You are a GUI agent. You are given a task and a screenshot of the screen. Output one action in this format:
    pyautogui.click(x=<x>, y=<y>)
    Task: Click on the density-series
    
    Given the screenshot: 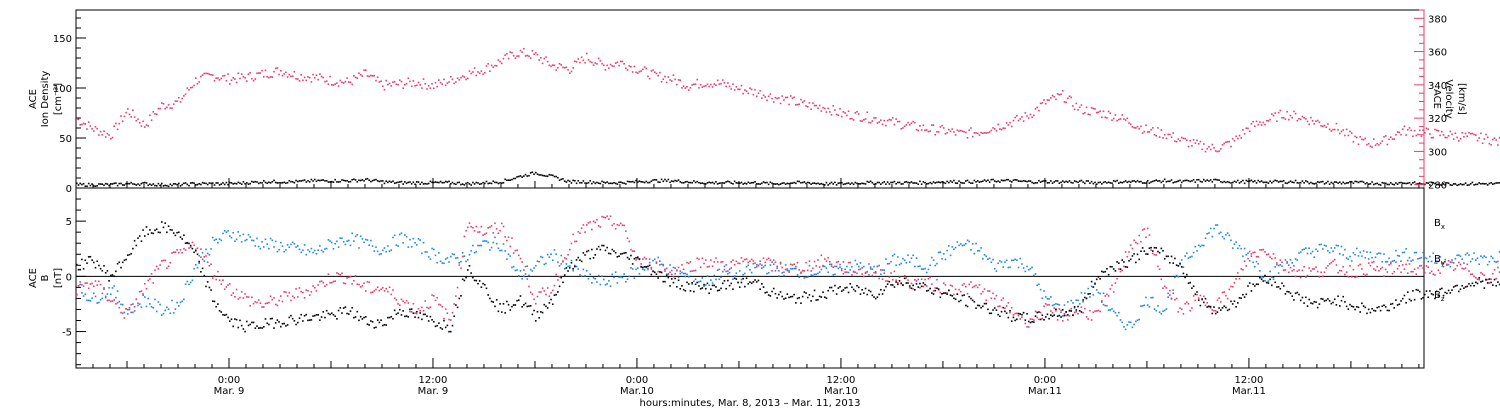 What is the action you would take?
    pyautogui.click(x=788, y=179)
    